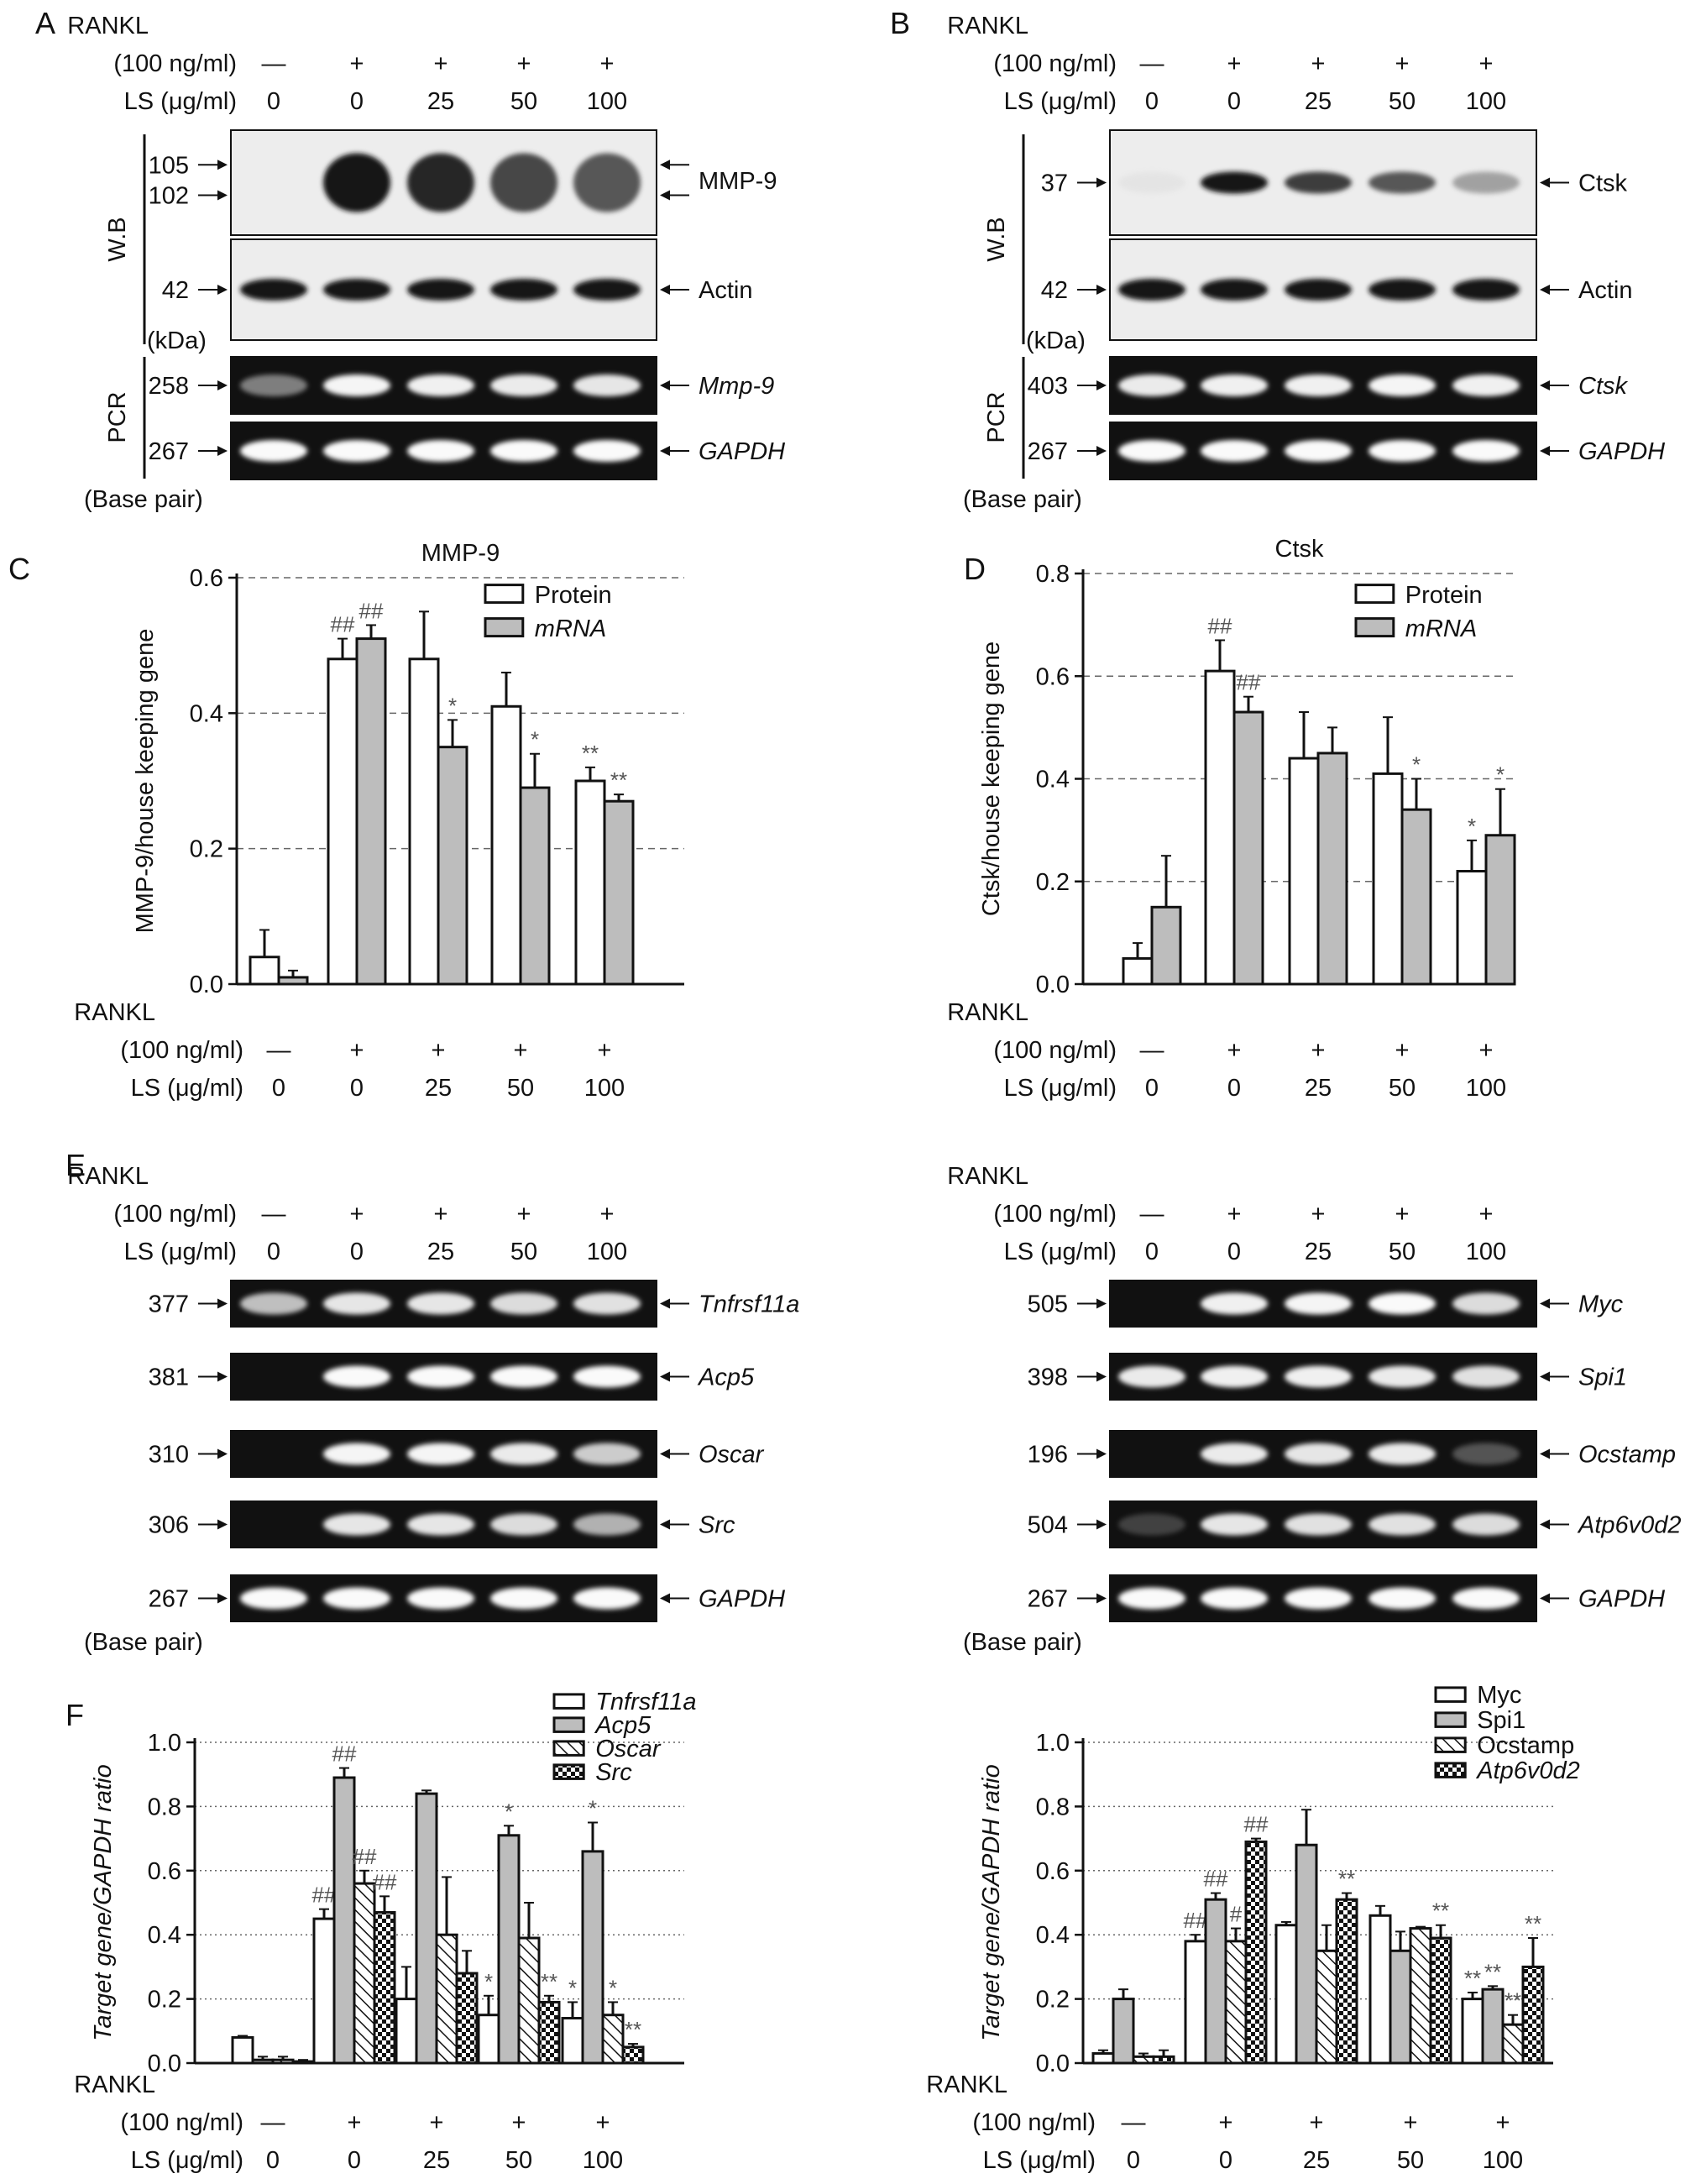  Describe the element at coordinates (440, 1303) in the screenshot. I see `e-left-tnfrsf11a-band` at that location.